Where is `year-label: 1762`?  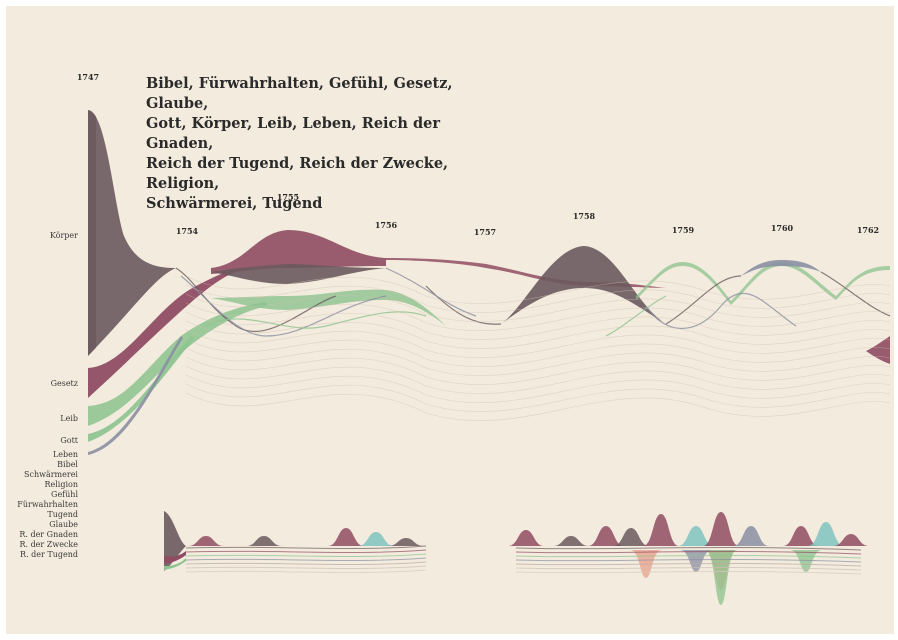 year-label: 1762 is located at coordinates (868, 230).